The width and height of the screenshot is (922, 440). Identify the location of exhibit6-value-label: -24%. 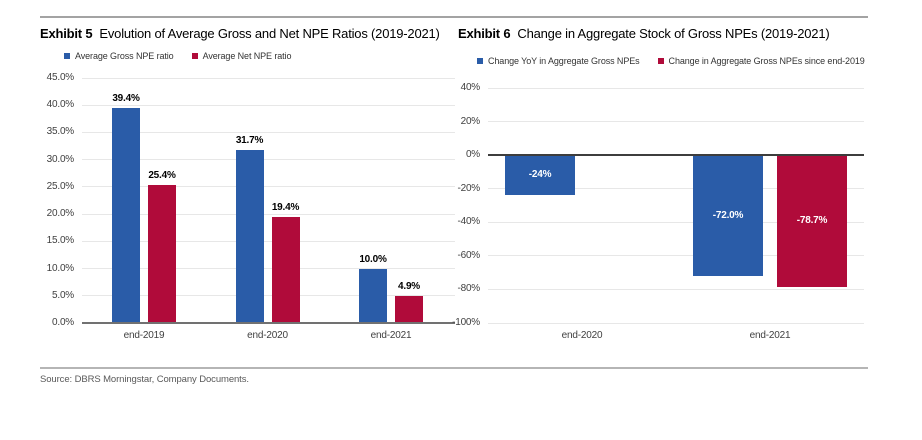
(540, 175).